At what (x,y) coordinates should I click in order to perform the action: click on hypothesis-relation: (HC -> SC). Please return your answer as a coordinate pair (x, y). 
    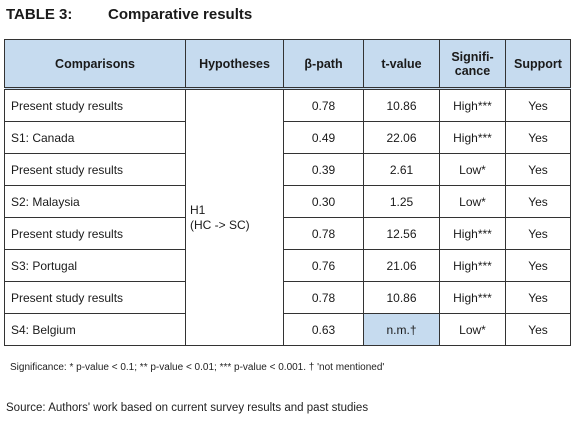
    Looking at the image, I should click on (220, 224).